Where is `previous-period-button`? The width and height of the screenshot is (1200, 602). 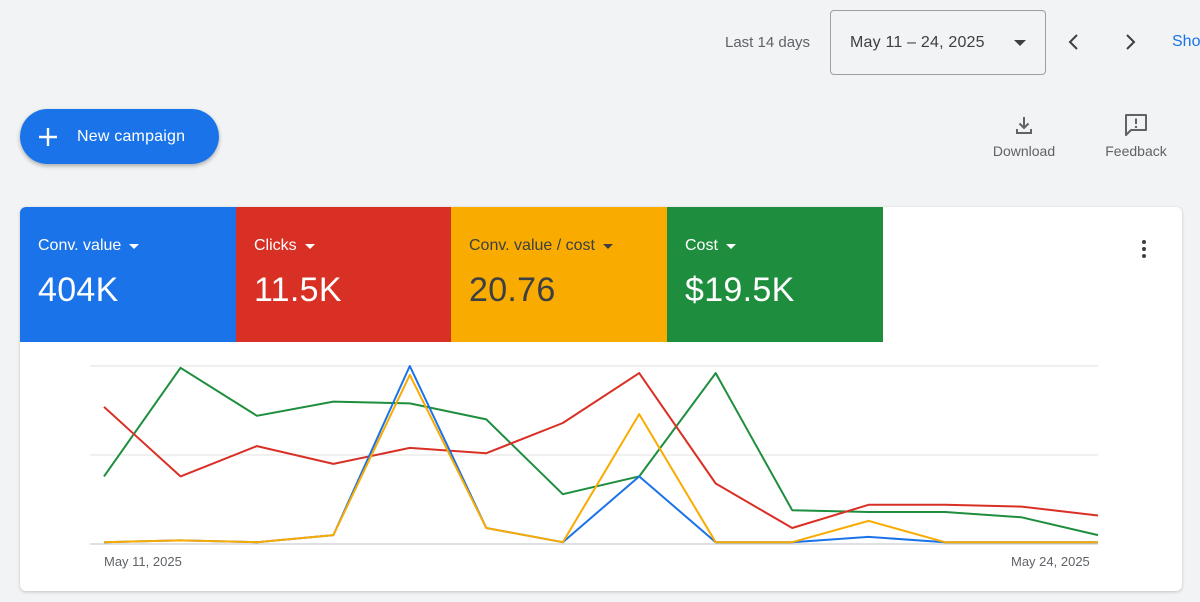 previous-period-button is located at coordinates (1074, 42).